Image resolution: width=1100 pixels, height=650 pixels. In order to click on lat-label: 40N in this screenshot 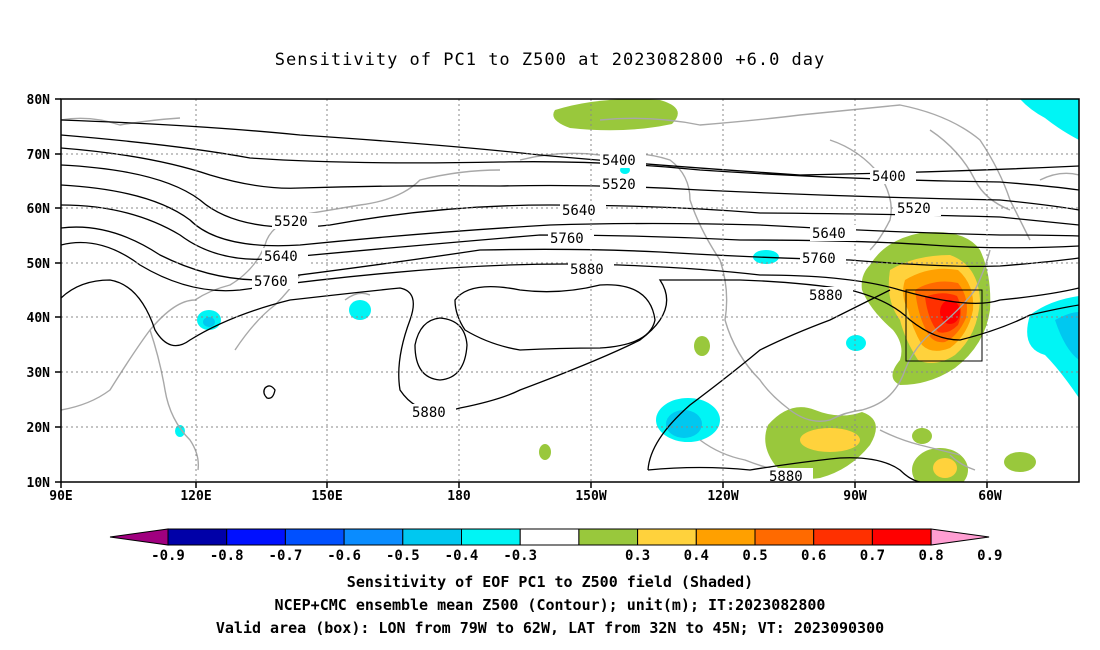, I will do `click(39, 318)`.